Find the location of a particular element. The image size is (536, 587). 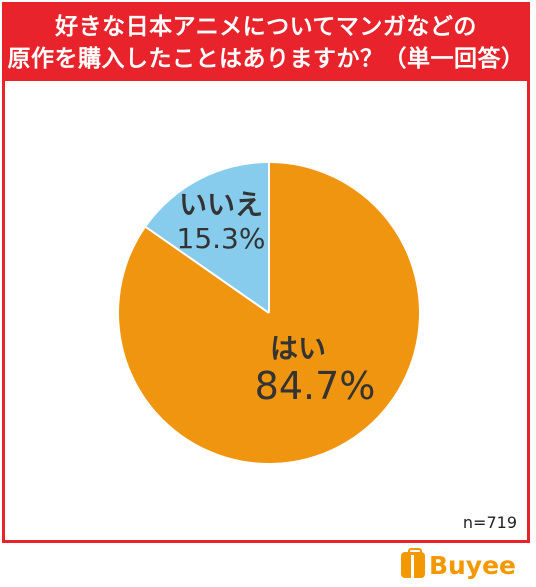

no-slice-label: いいえ is located at coordinates (221, 204).